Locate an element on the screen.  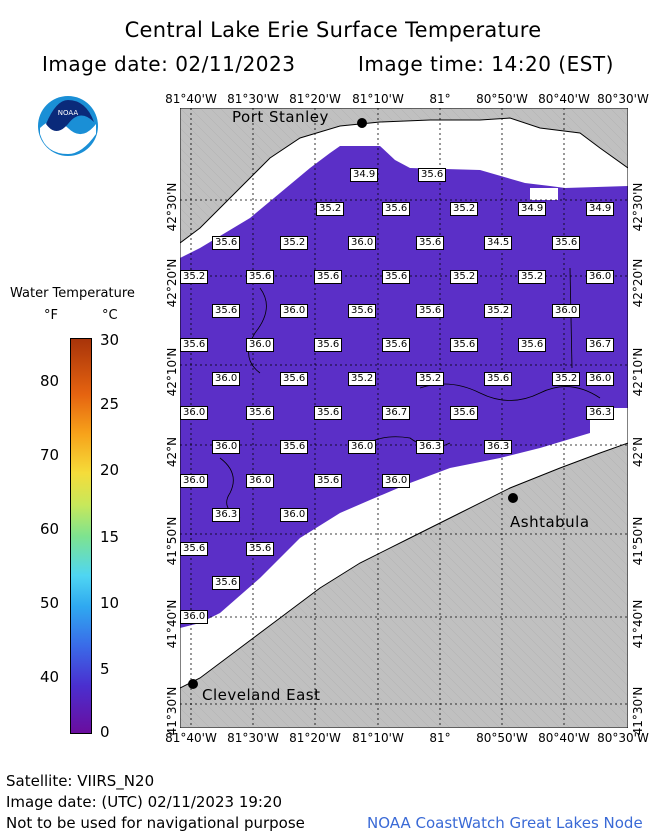
footer-credit: NOAA CoastWatch Great Lakes Node is located at coordinates (505, 823).